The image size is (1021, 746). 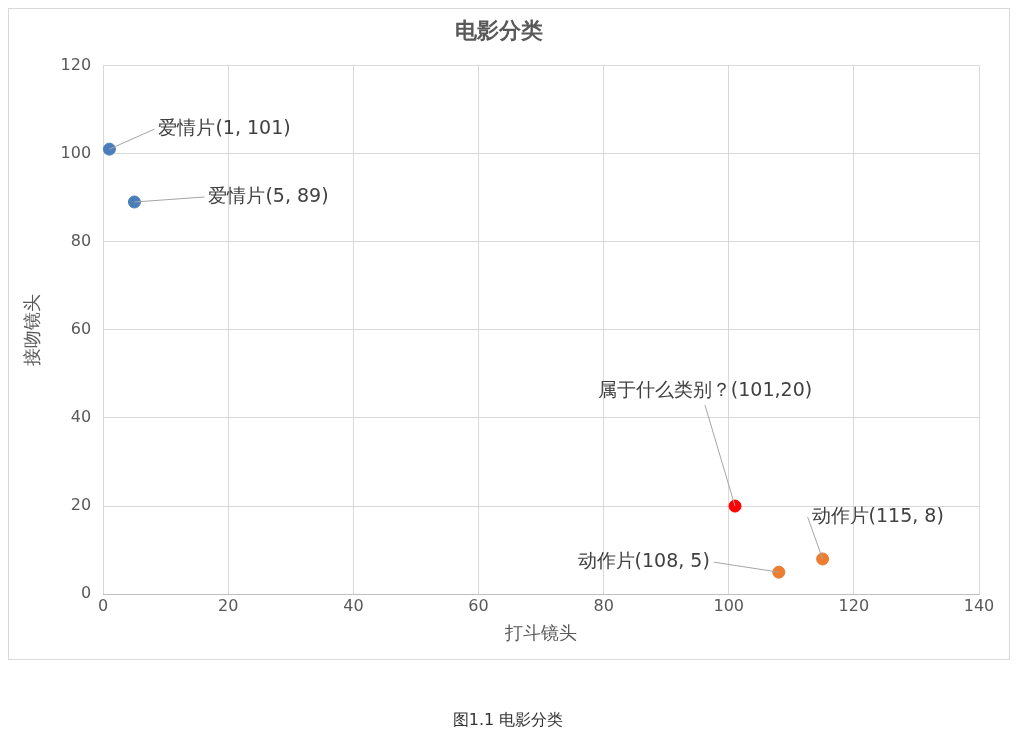 I want to click on annotation: 爱情片(1, 101), so click(x=224, y=127).